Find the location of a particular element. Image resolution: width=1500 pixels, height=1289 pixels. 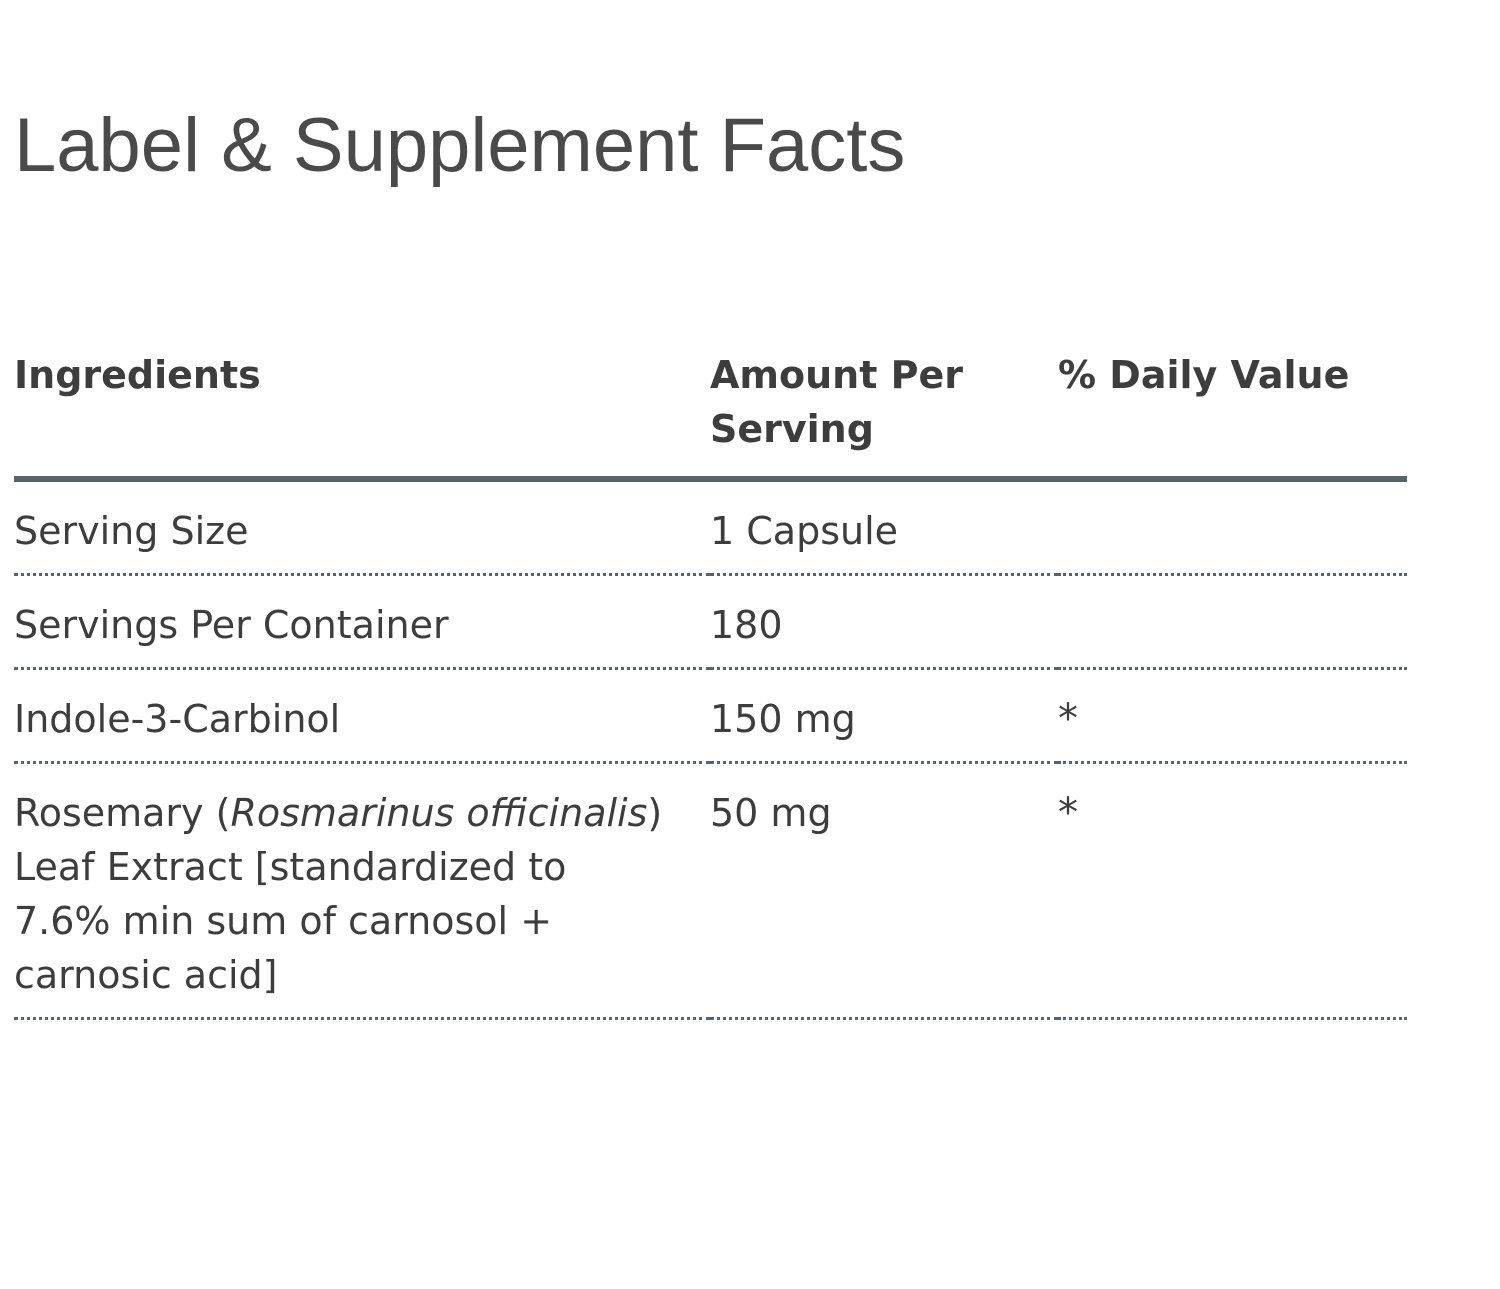

ingredient-name: Indole-3-Carbinol is located at coordinates (362, 716).